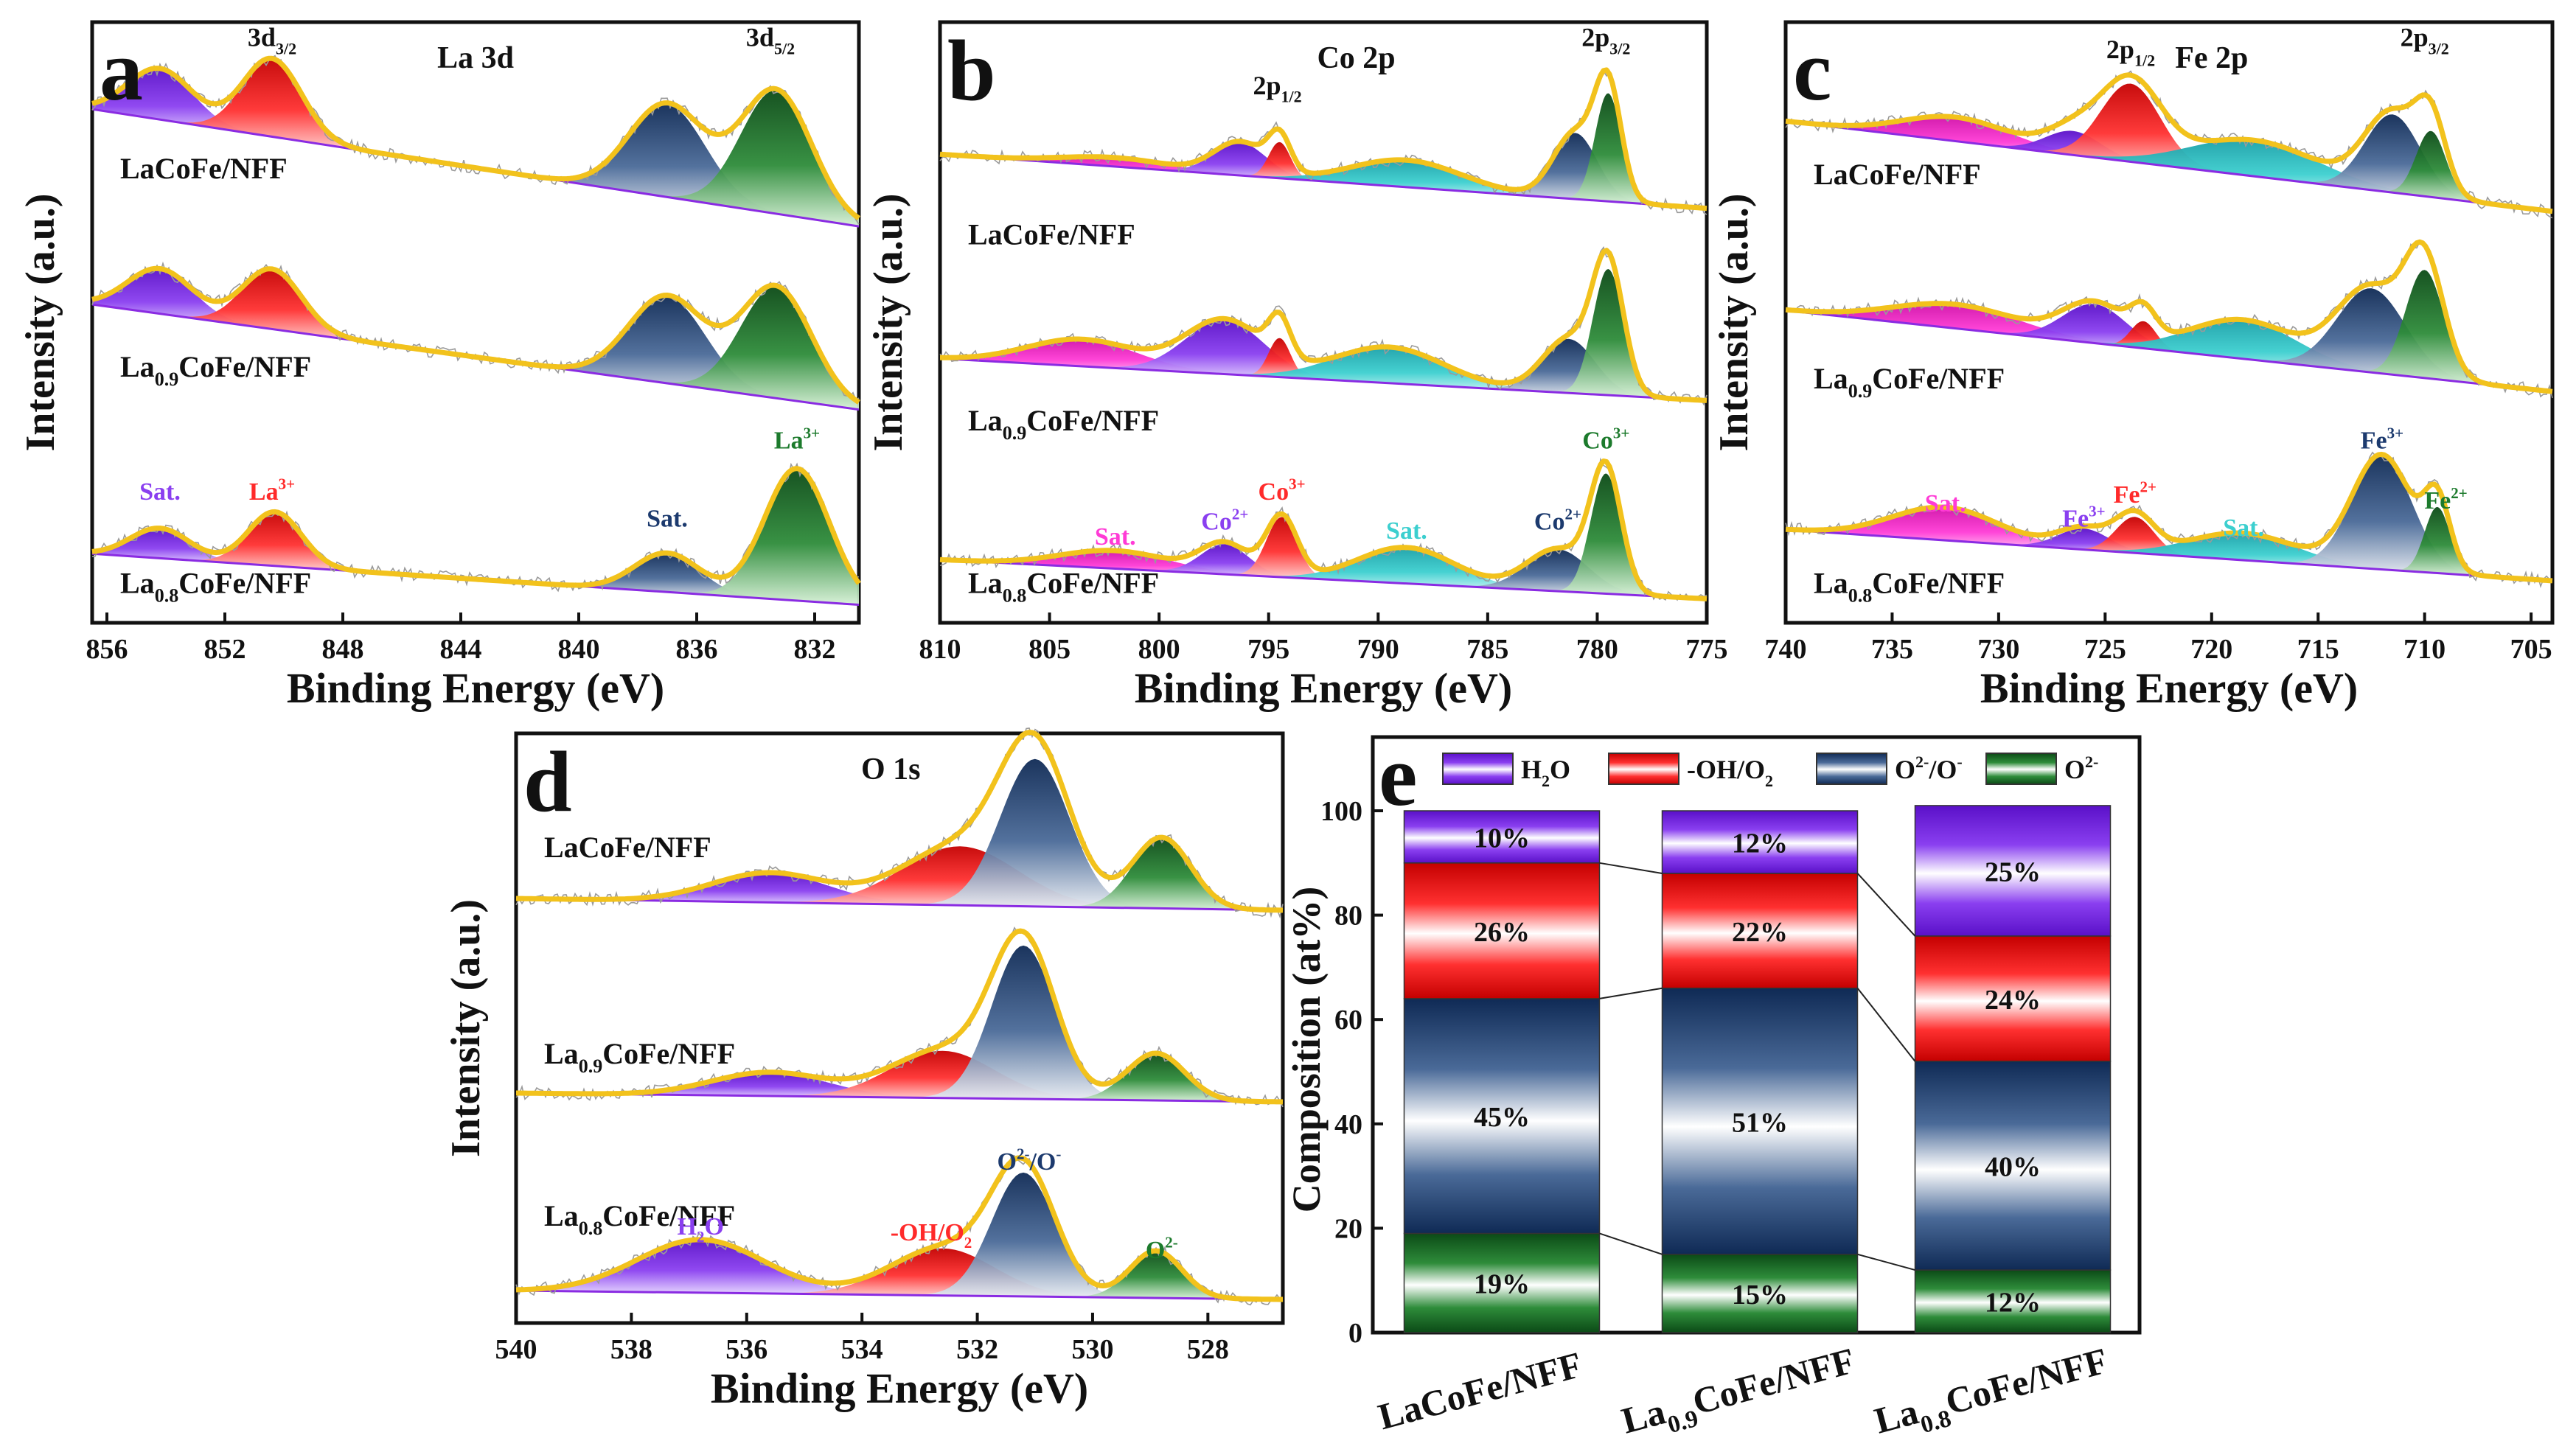 The height and width of the screenshot is (1452, 2576). What do you see at coordinates (1740, 1395) in the screenshot?
I see `category-label-2: La0.9CoFe/NFF` at bounding box center [1740, 1395].